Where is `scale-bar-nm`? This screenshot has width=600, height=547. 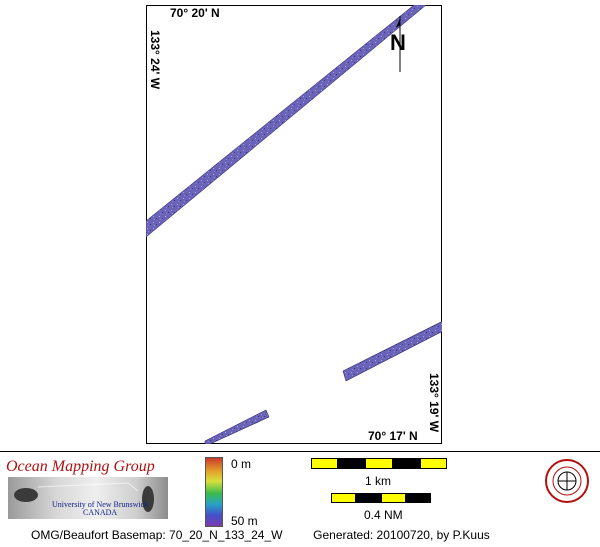
scale-bar-nm is located at coordinates (381, 498).